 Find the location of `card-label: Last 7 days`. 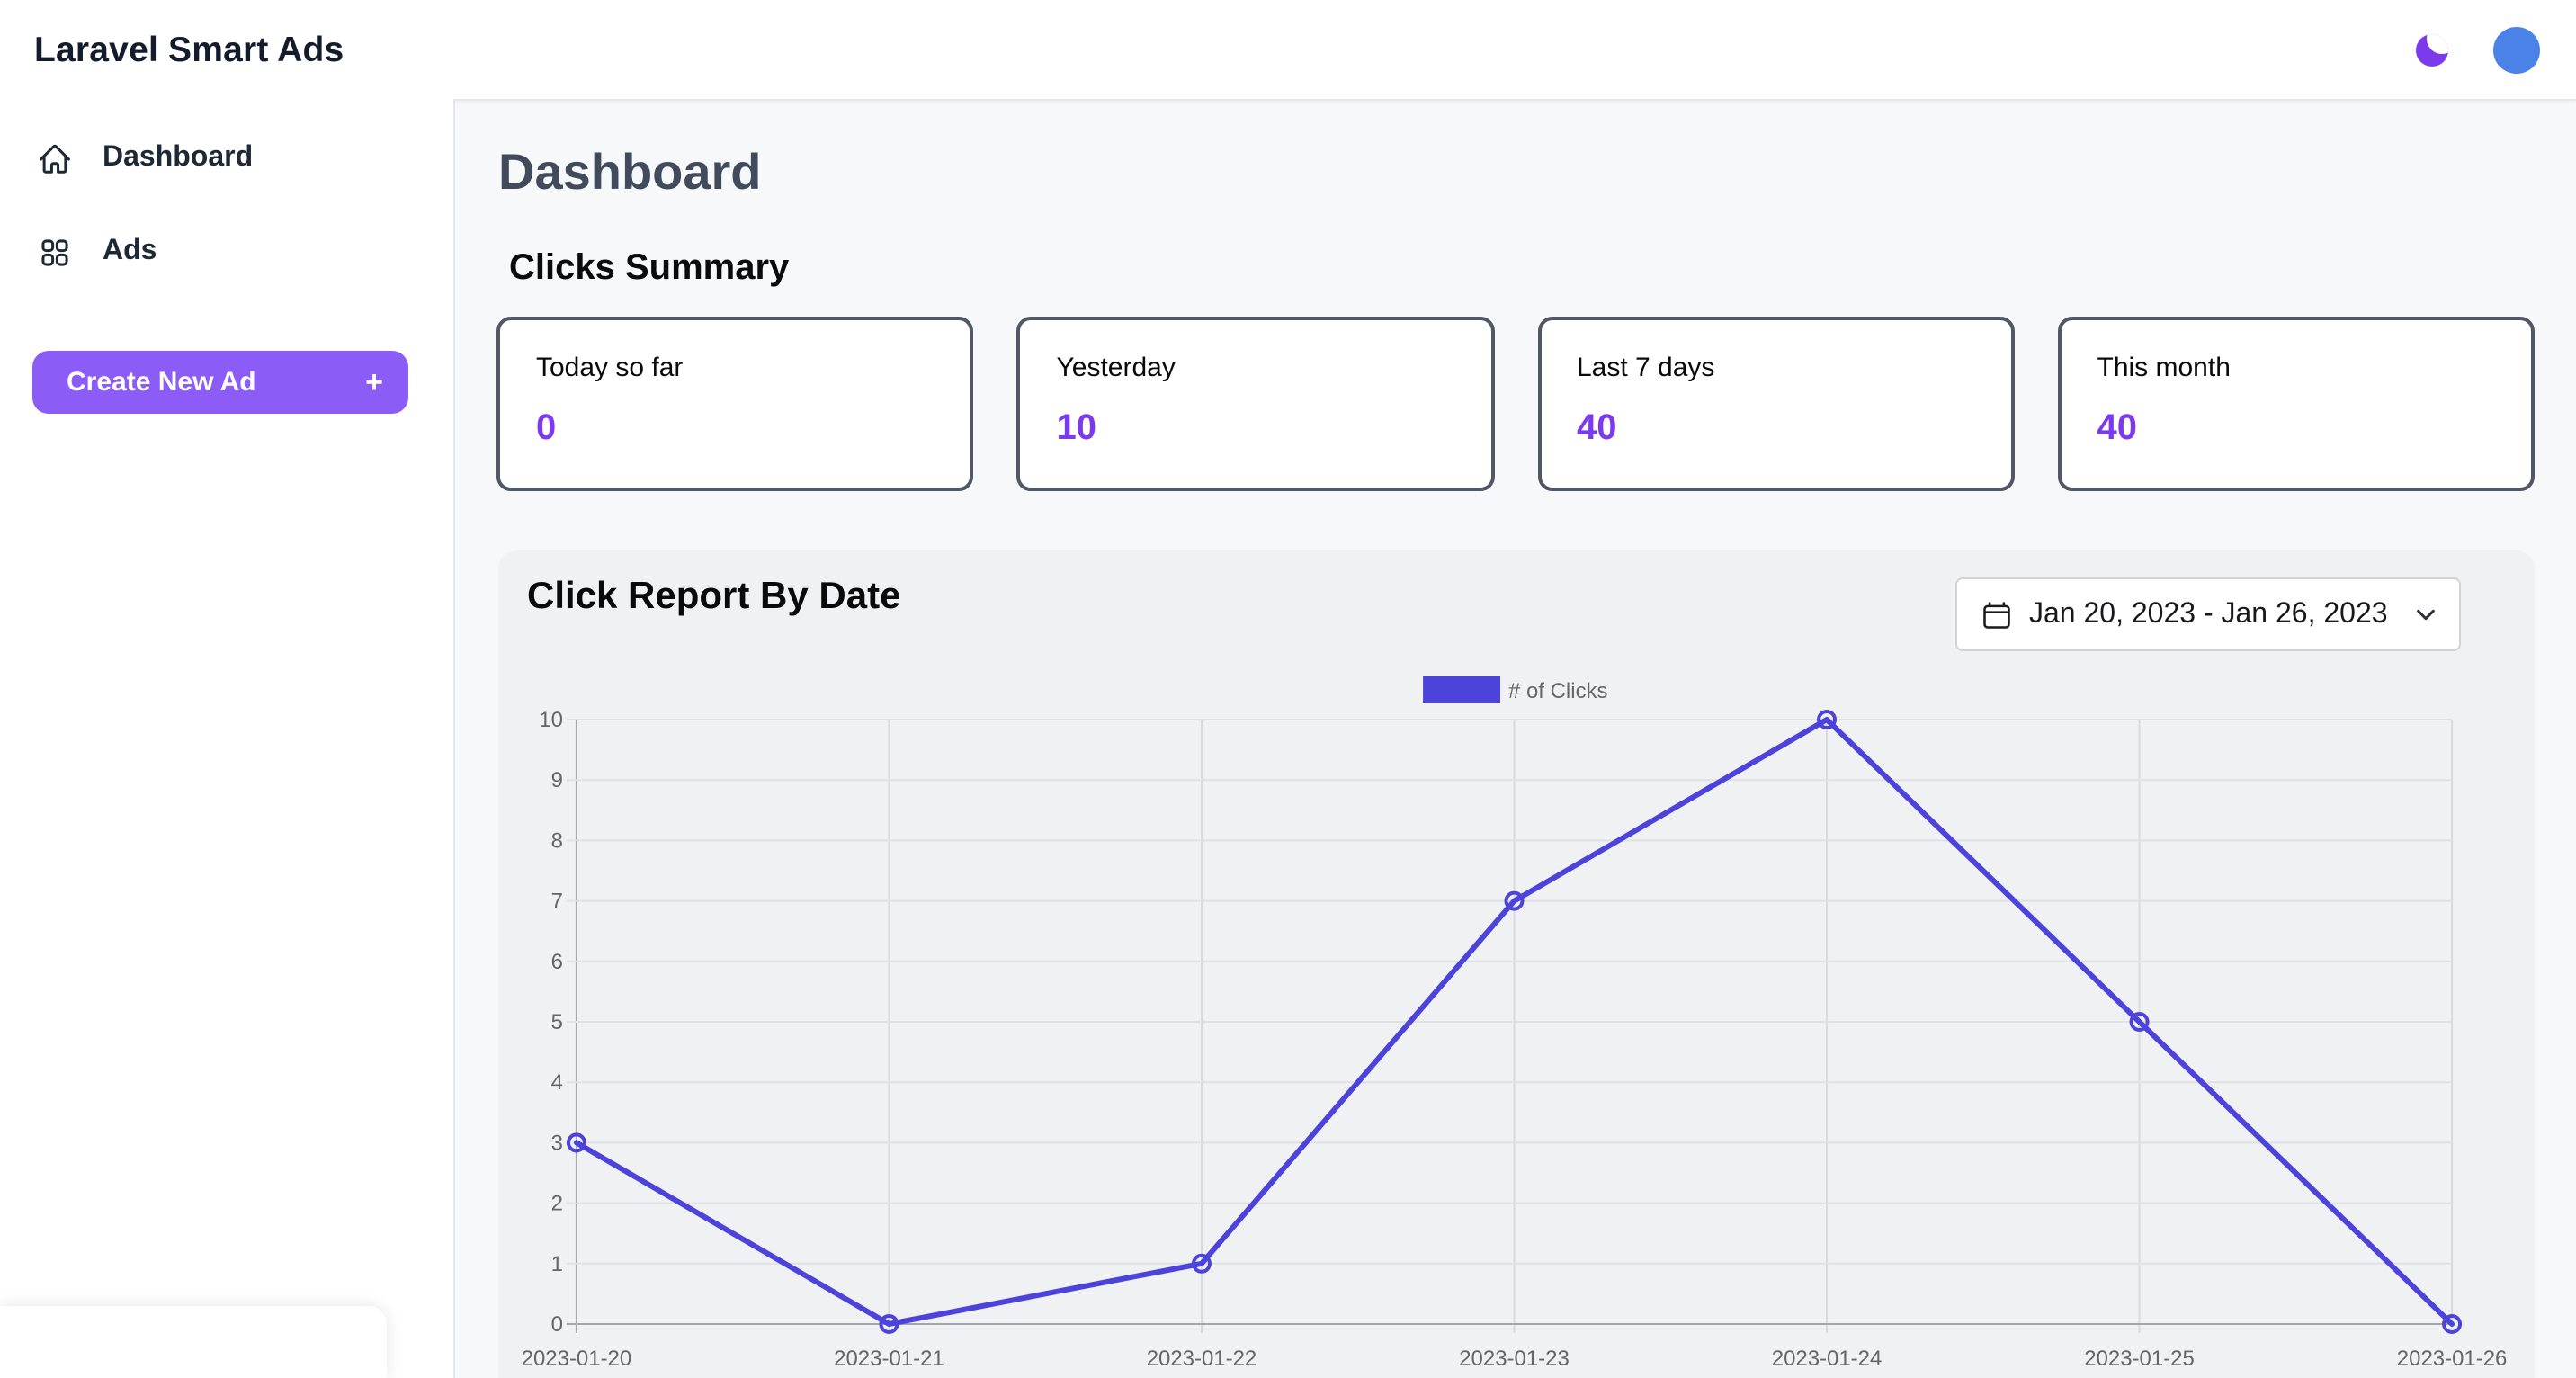

card-label: Last 7 days is located at coordinates (1646, 368).